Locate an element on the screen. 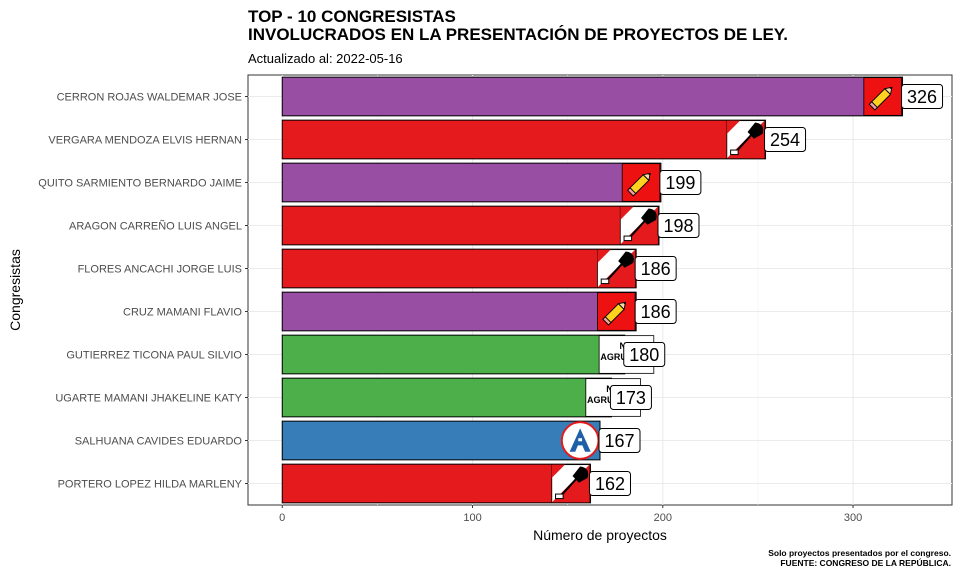  x-axis-title: Número de proyectos is located at coordinates (600, 535).